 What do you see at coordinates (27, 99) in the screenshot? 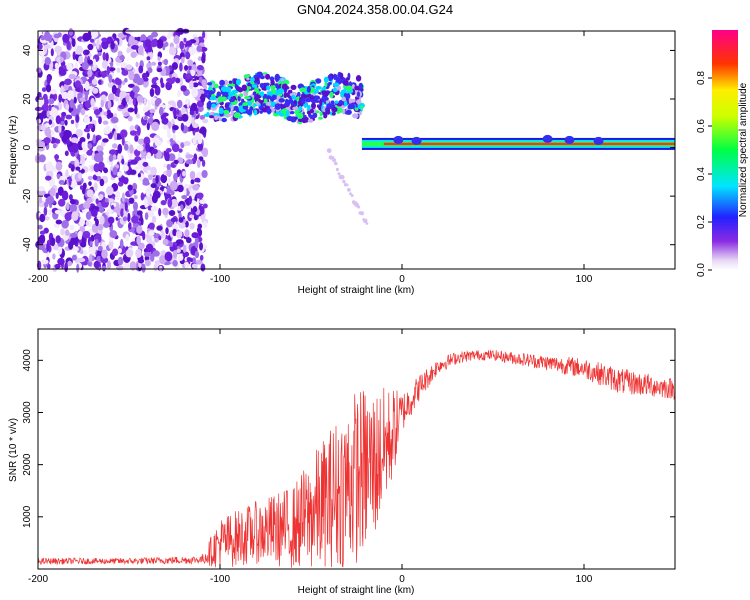
I see `spectrogram-y-tick-label: 20` at bounding box center [27, 99].